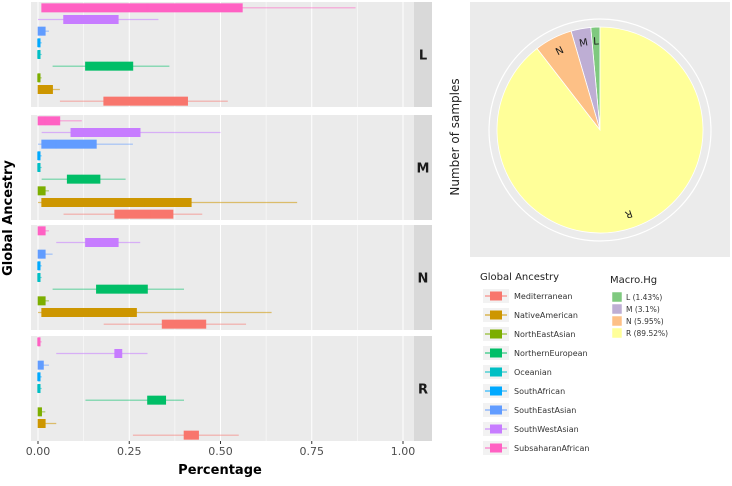 The width and height of the screenshot is (732, 486). What do you see at coordinates (39, 168) in the screenshot?
I see `box-m-oceanian` at bounding box center [39, 168].